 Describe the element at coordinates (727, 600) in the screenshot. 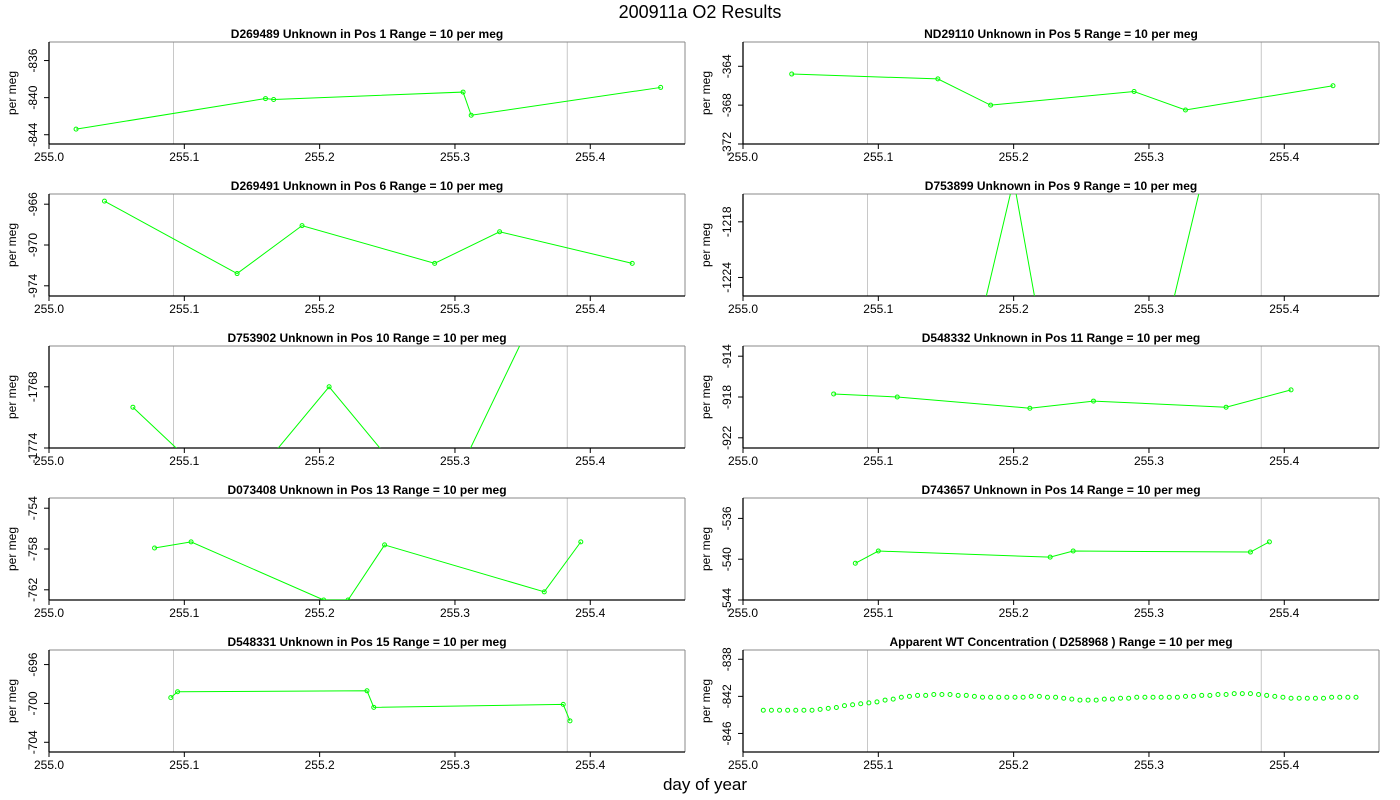

I see `y-tick-label: -544` at that location.